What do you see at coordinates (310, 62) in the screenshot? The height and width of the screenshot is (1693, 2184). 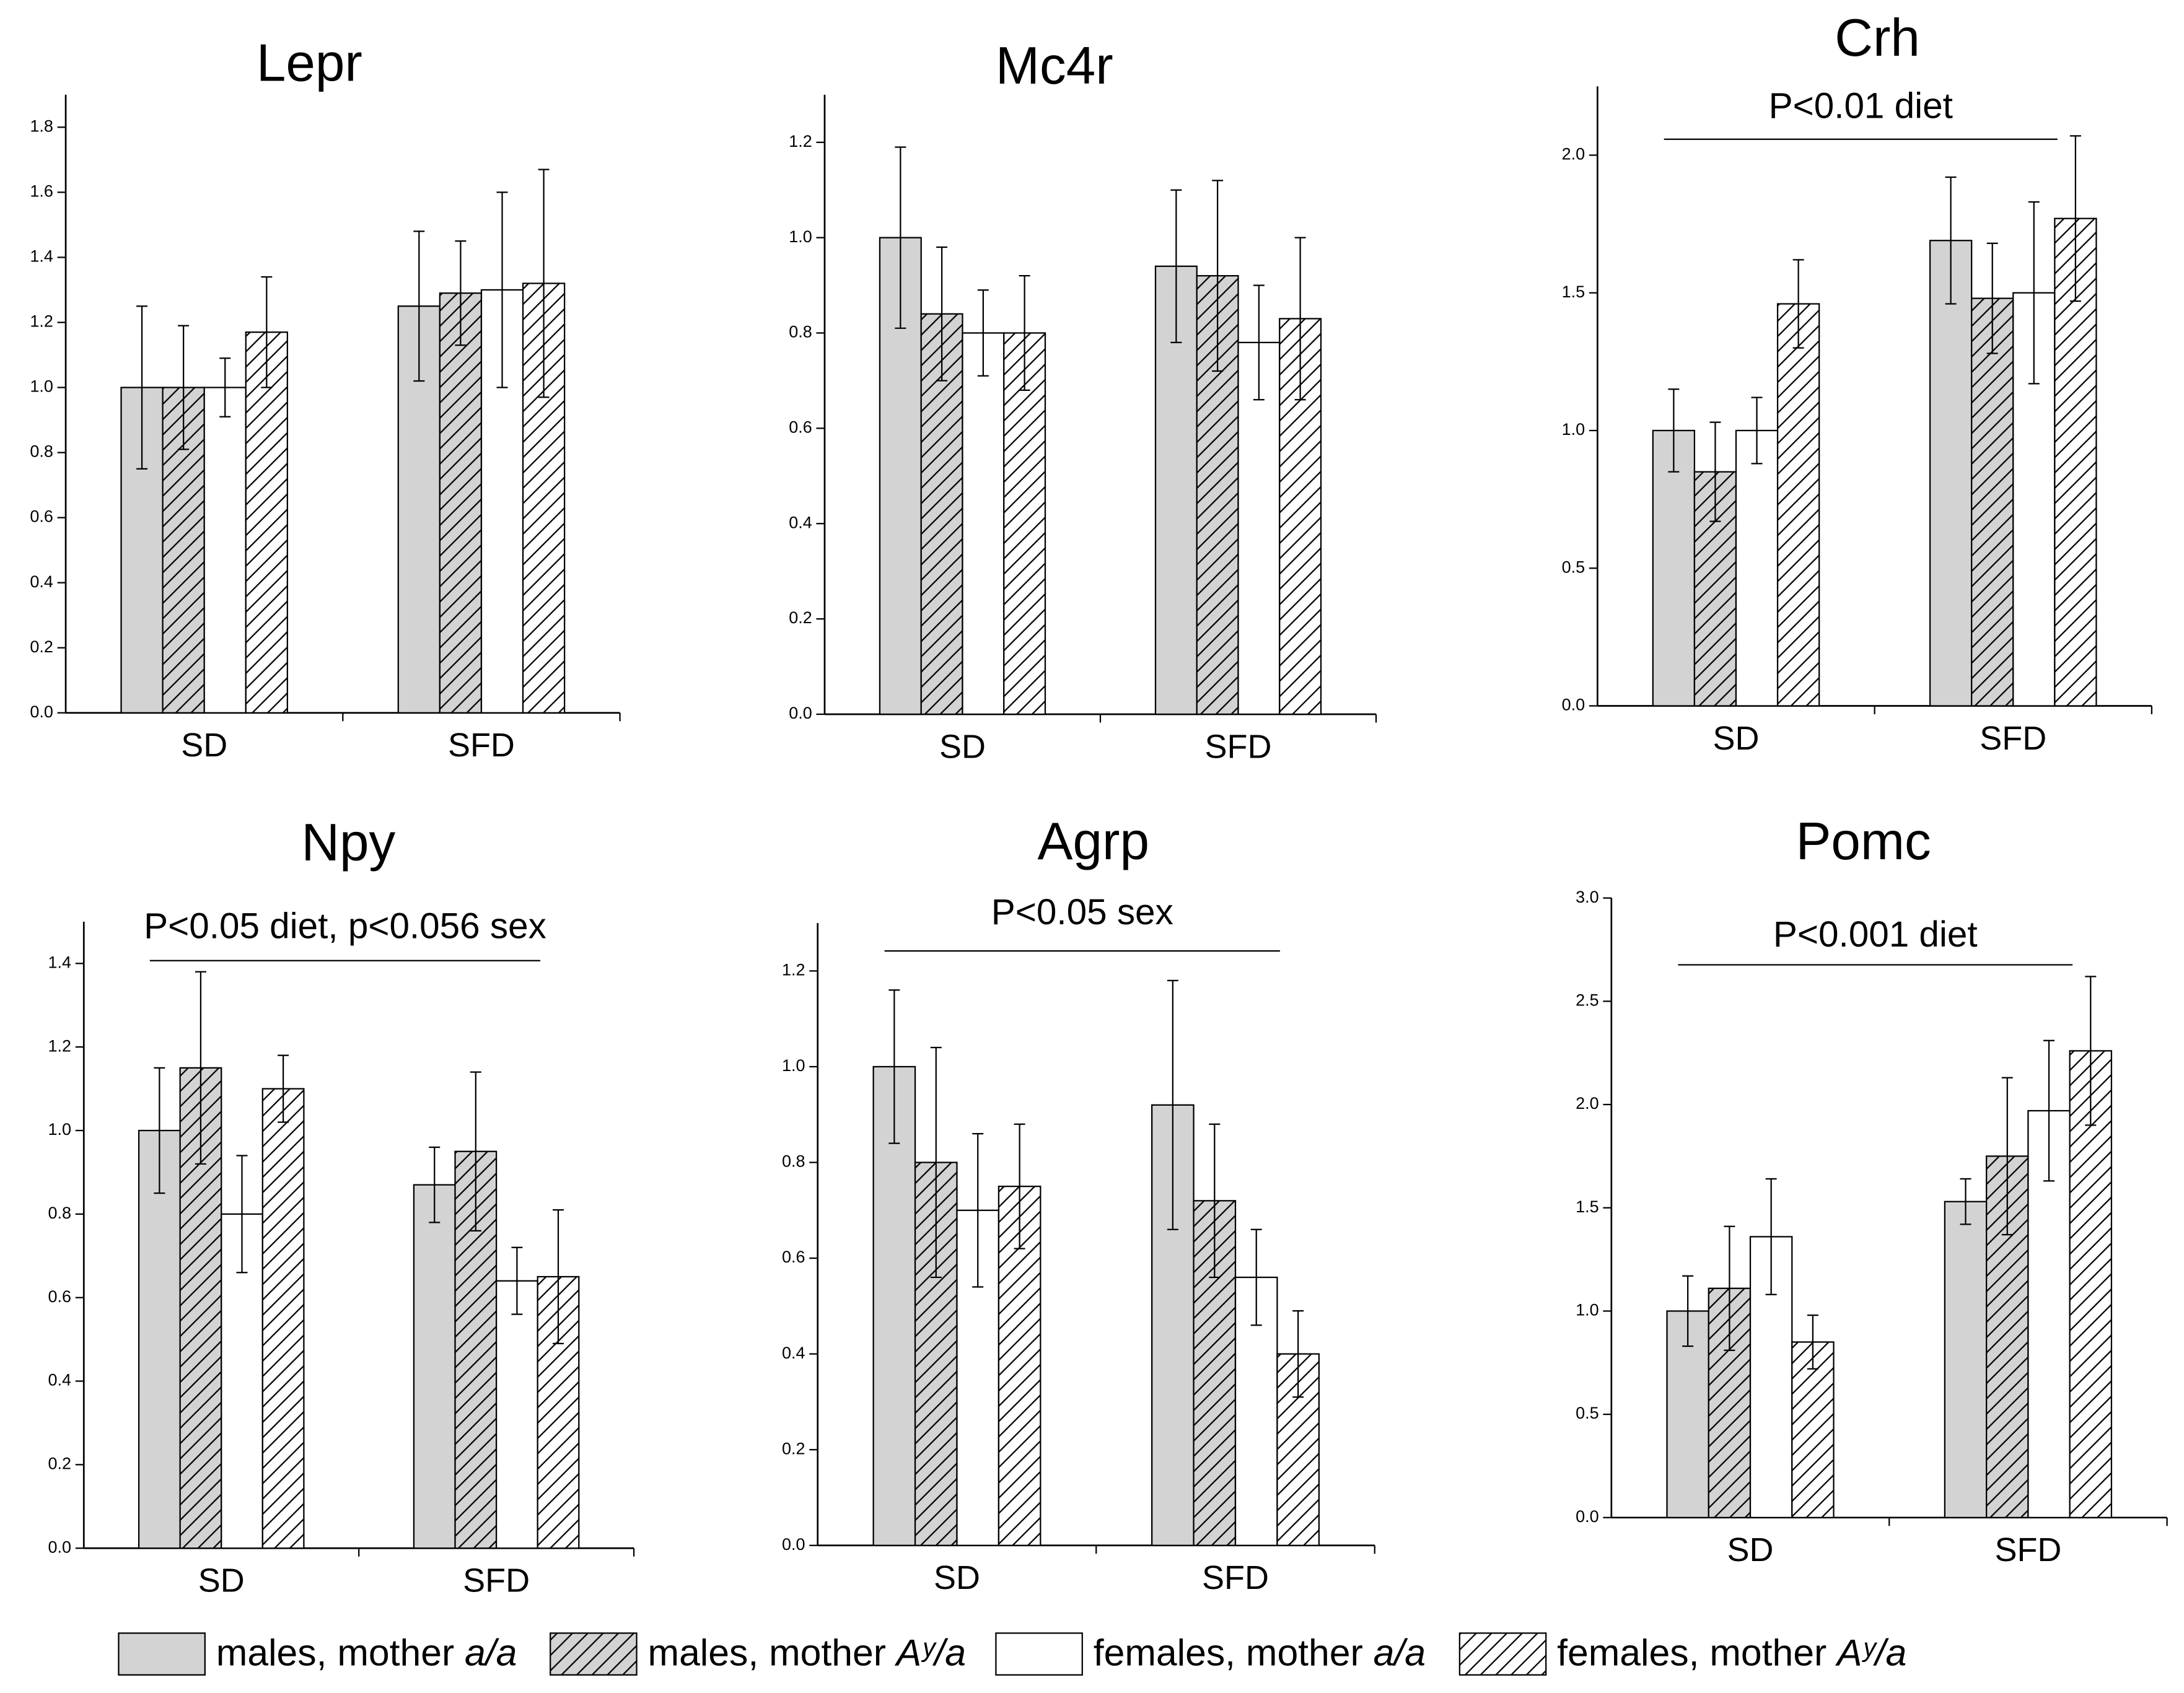 I see `chart-title: Lepr` at bounding box center [310, 62].